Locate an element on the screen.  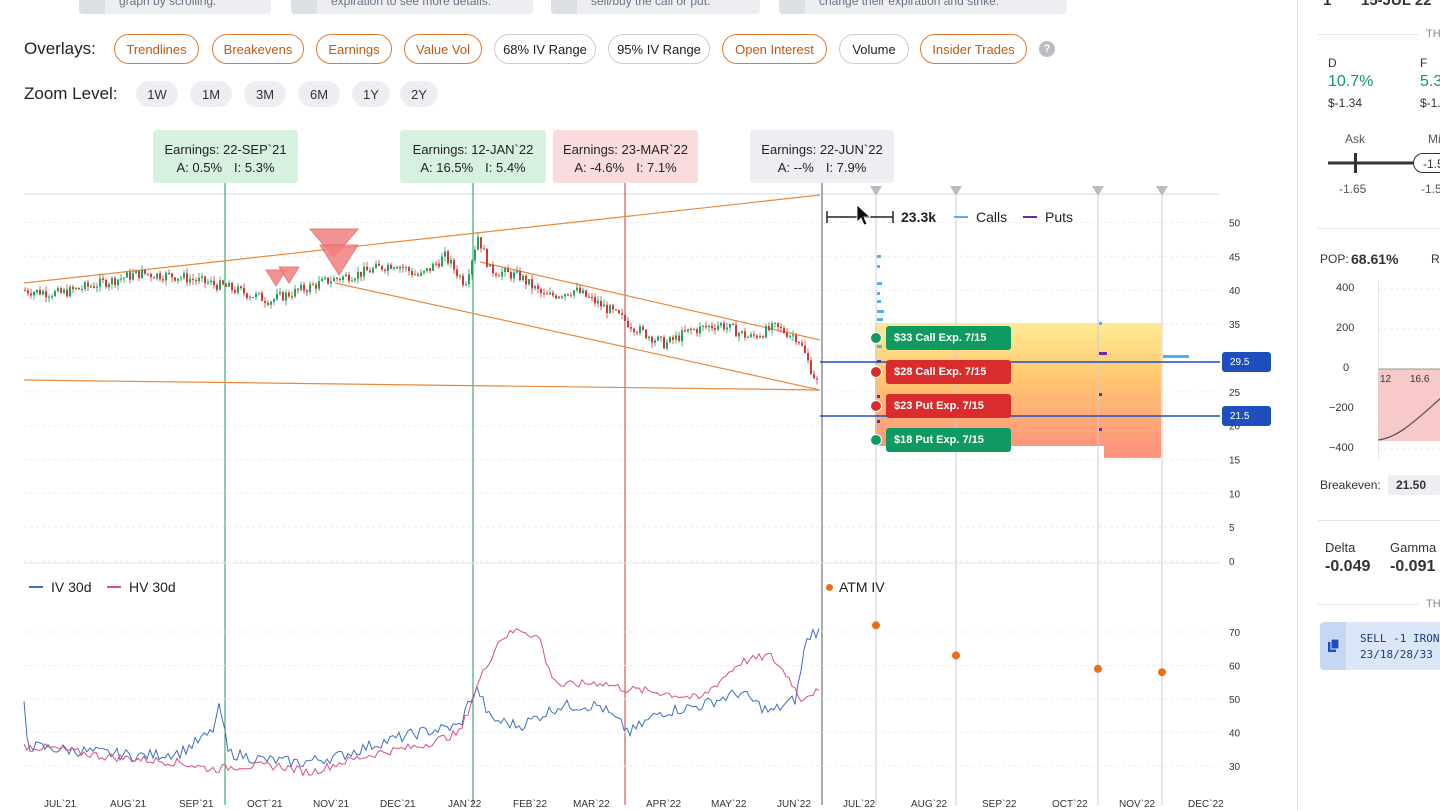
overlay-breakevens: Breakevens is located at coordinates (258, 49).